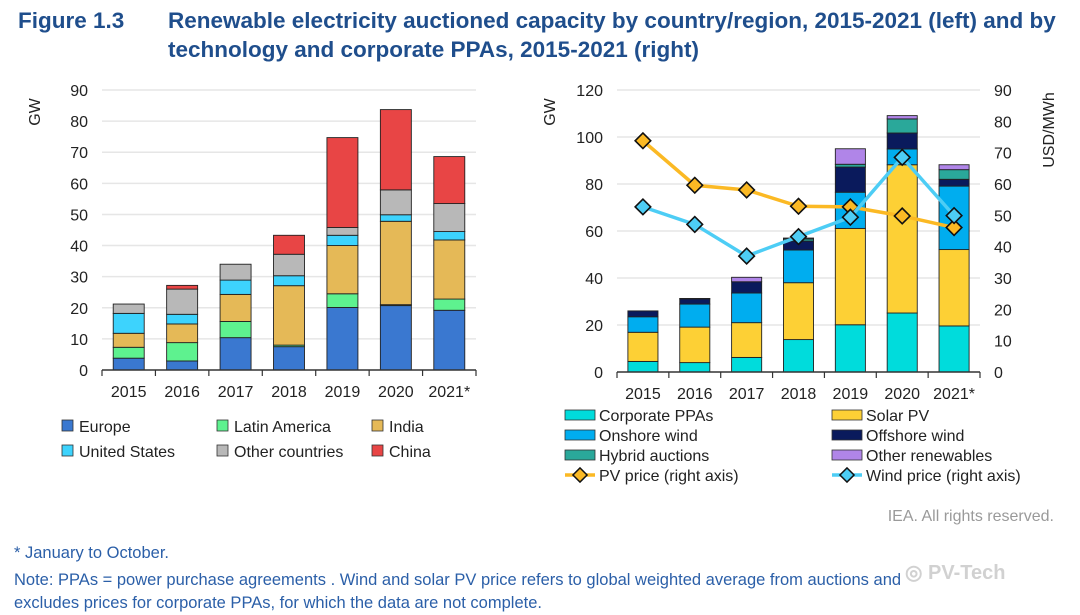 This screenshot has width=1080, height=615. Describe the element at coordinates (71, 20) in the screenshot. I see `figure-number: Figure 1.3` at that location.